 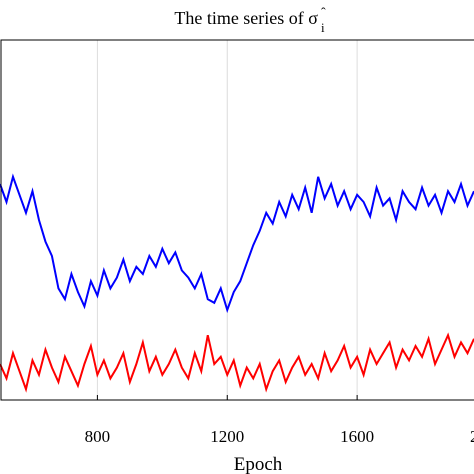 What do you see at coordinates (323, 27) in the screenshot?
I see `title-subscript: i` at bounding box center [323, 27].